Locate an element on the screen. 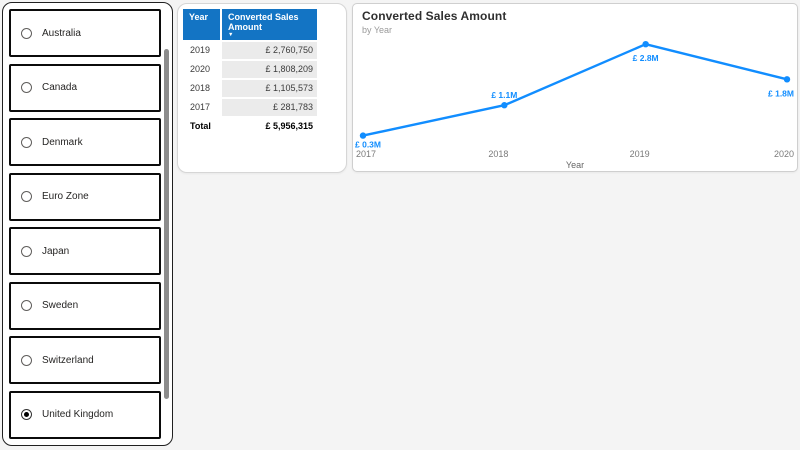 Image resolution: width=800 pixels, height=450 pixels. year-cell: 2017 is located at coordinates (200, 107).